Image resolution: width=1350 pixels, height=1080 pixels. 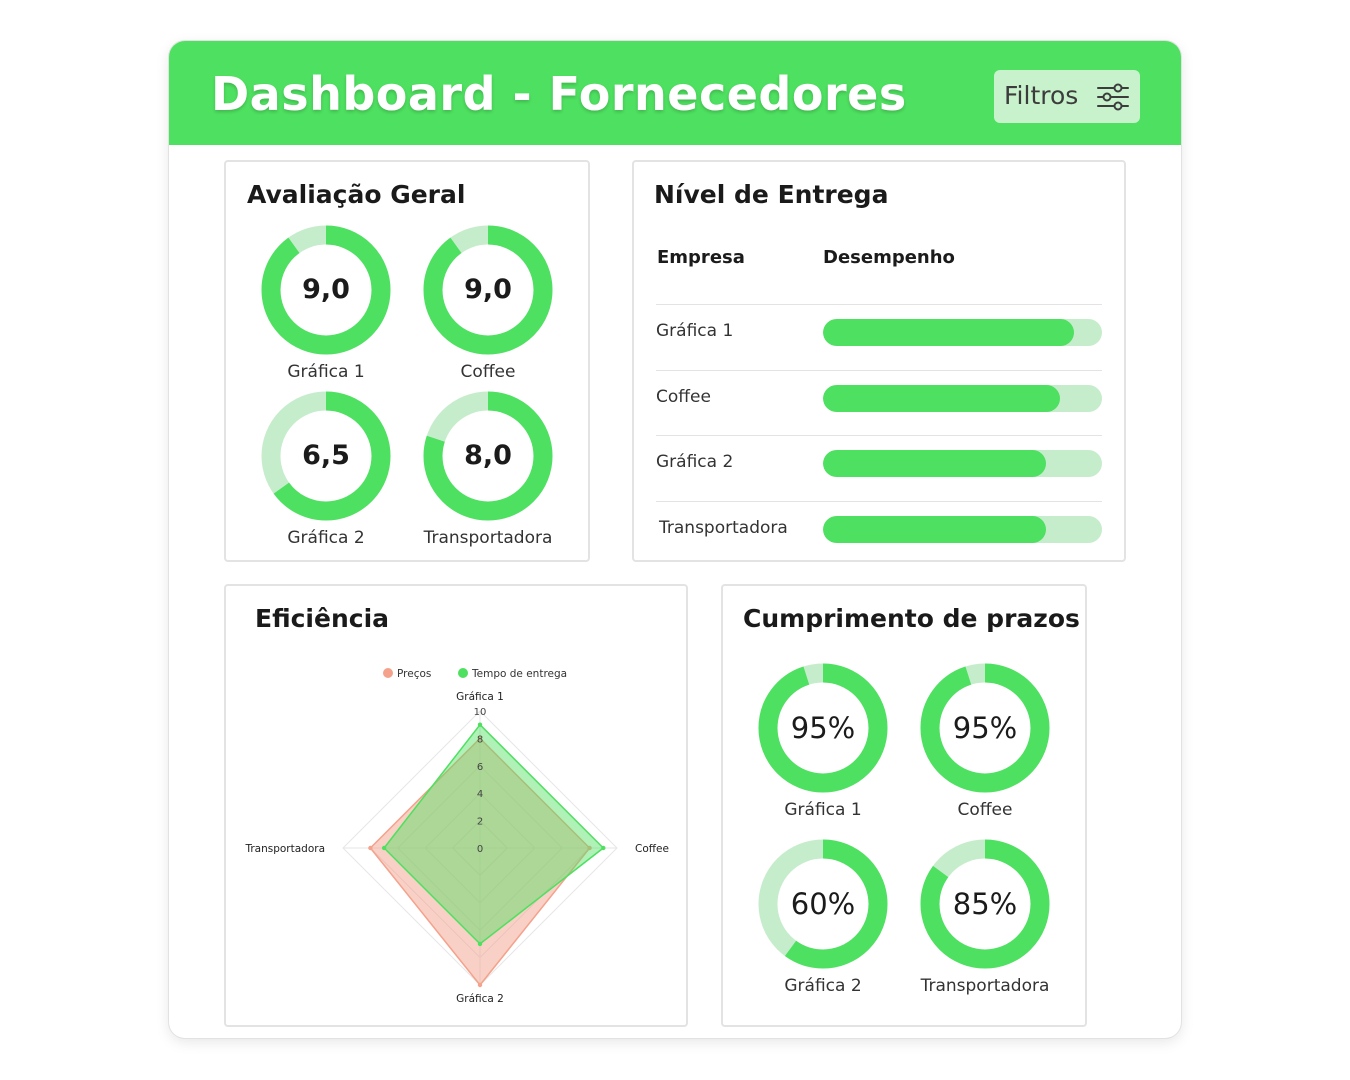 I want to click on deadline-1-donut-arc, so click(x=985, y=728).